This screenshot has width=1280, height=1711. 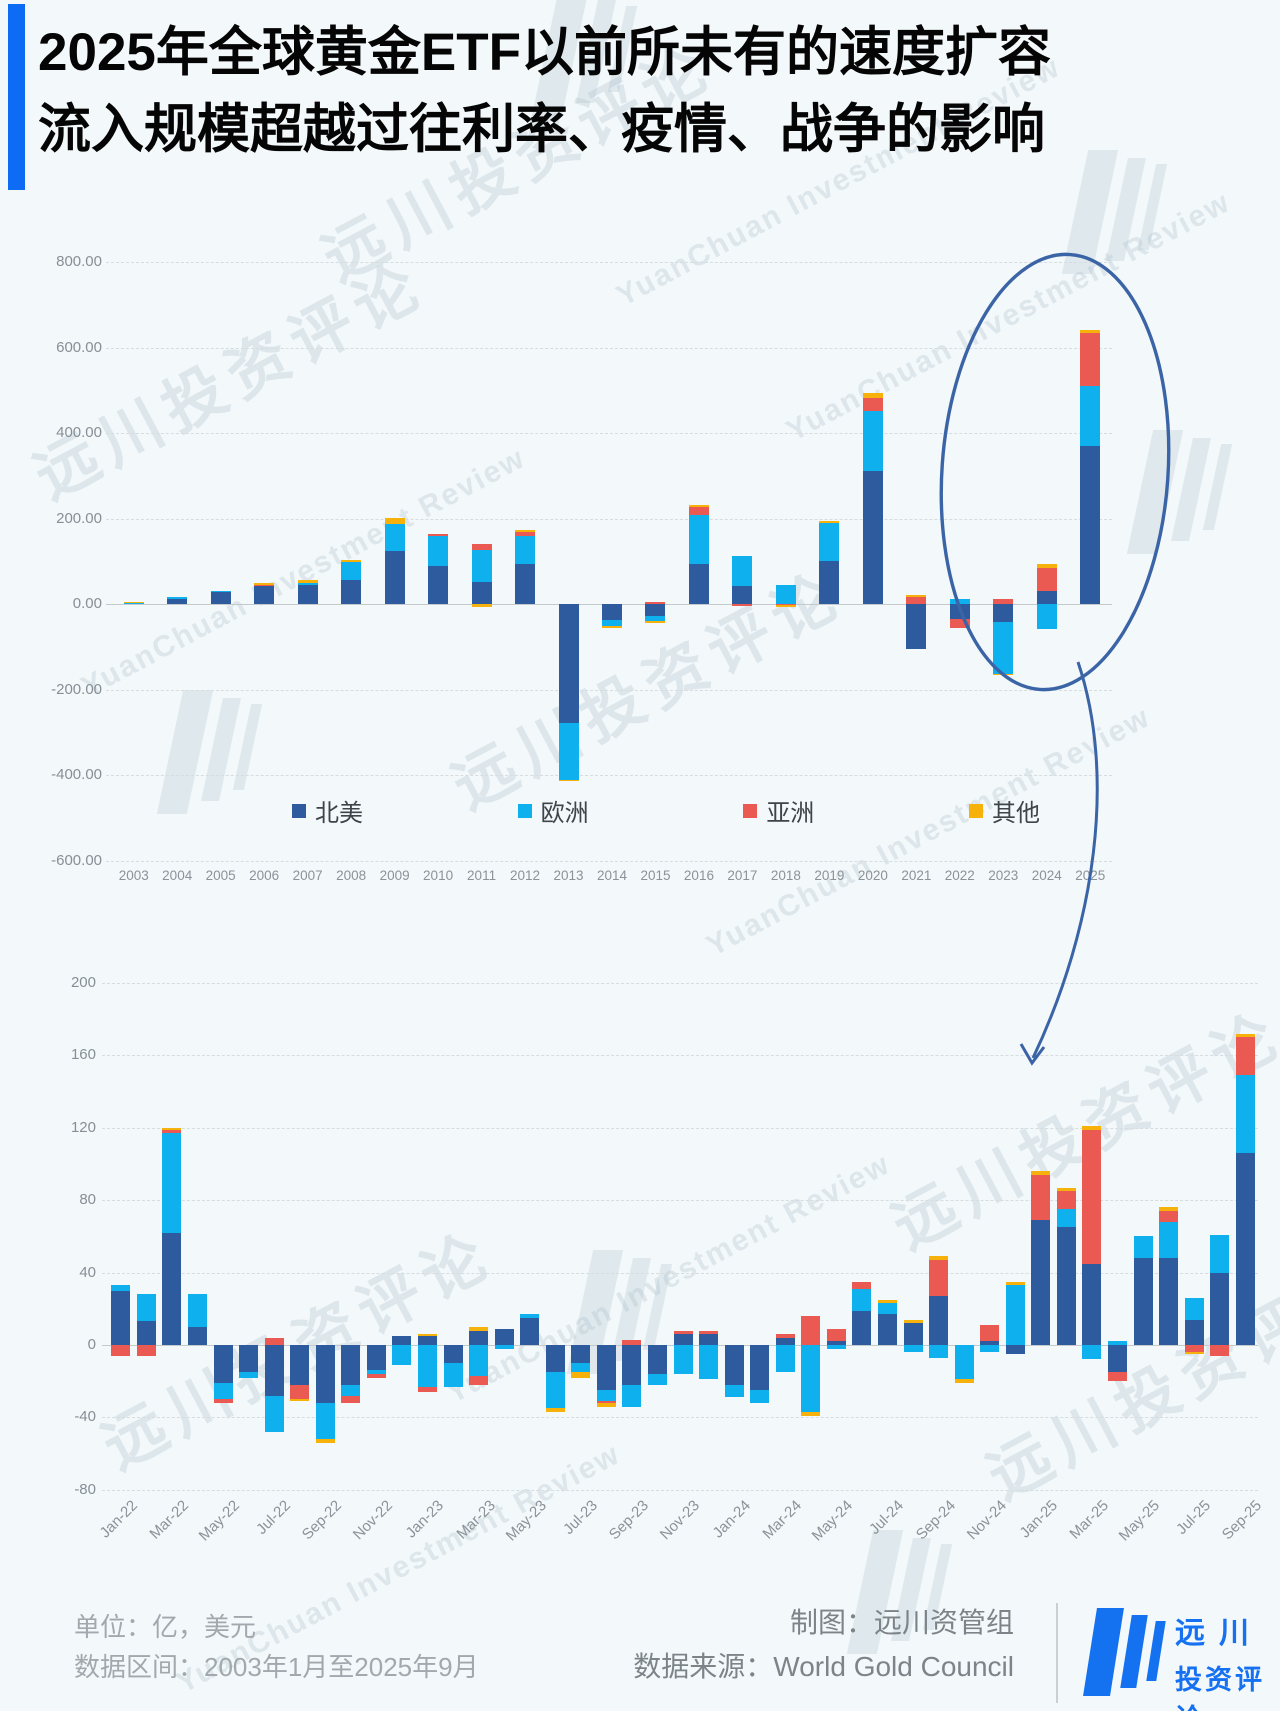 I want to click on logo-name-cn2: 投资评论, so click(x=1220, y=1688).